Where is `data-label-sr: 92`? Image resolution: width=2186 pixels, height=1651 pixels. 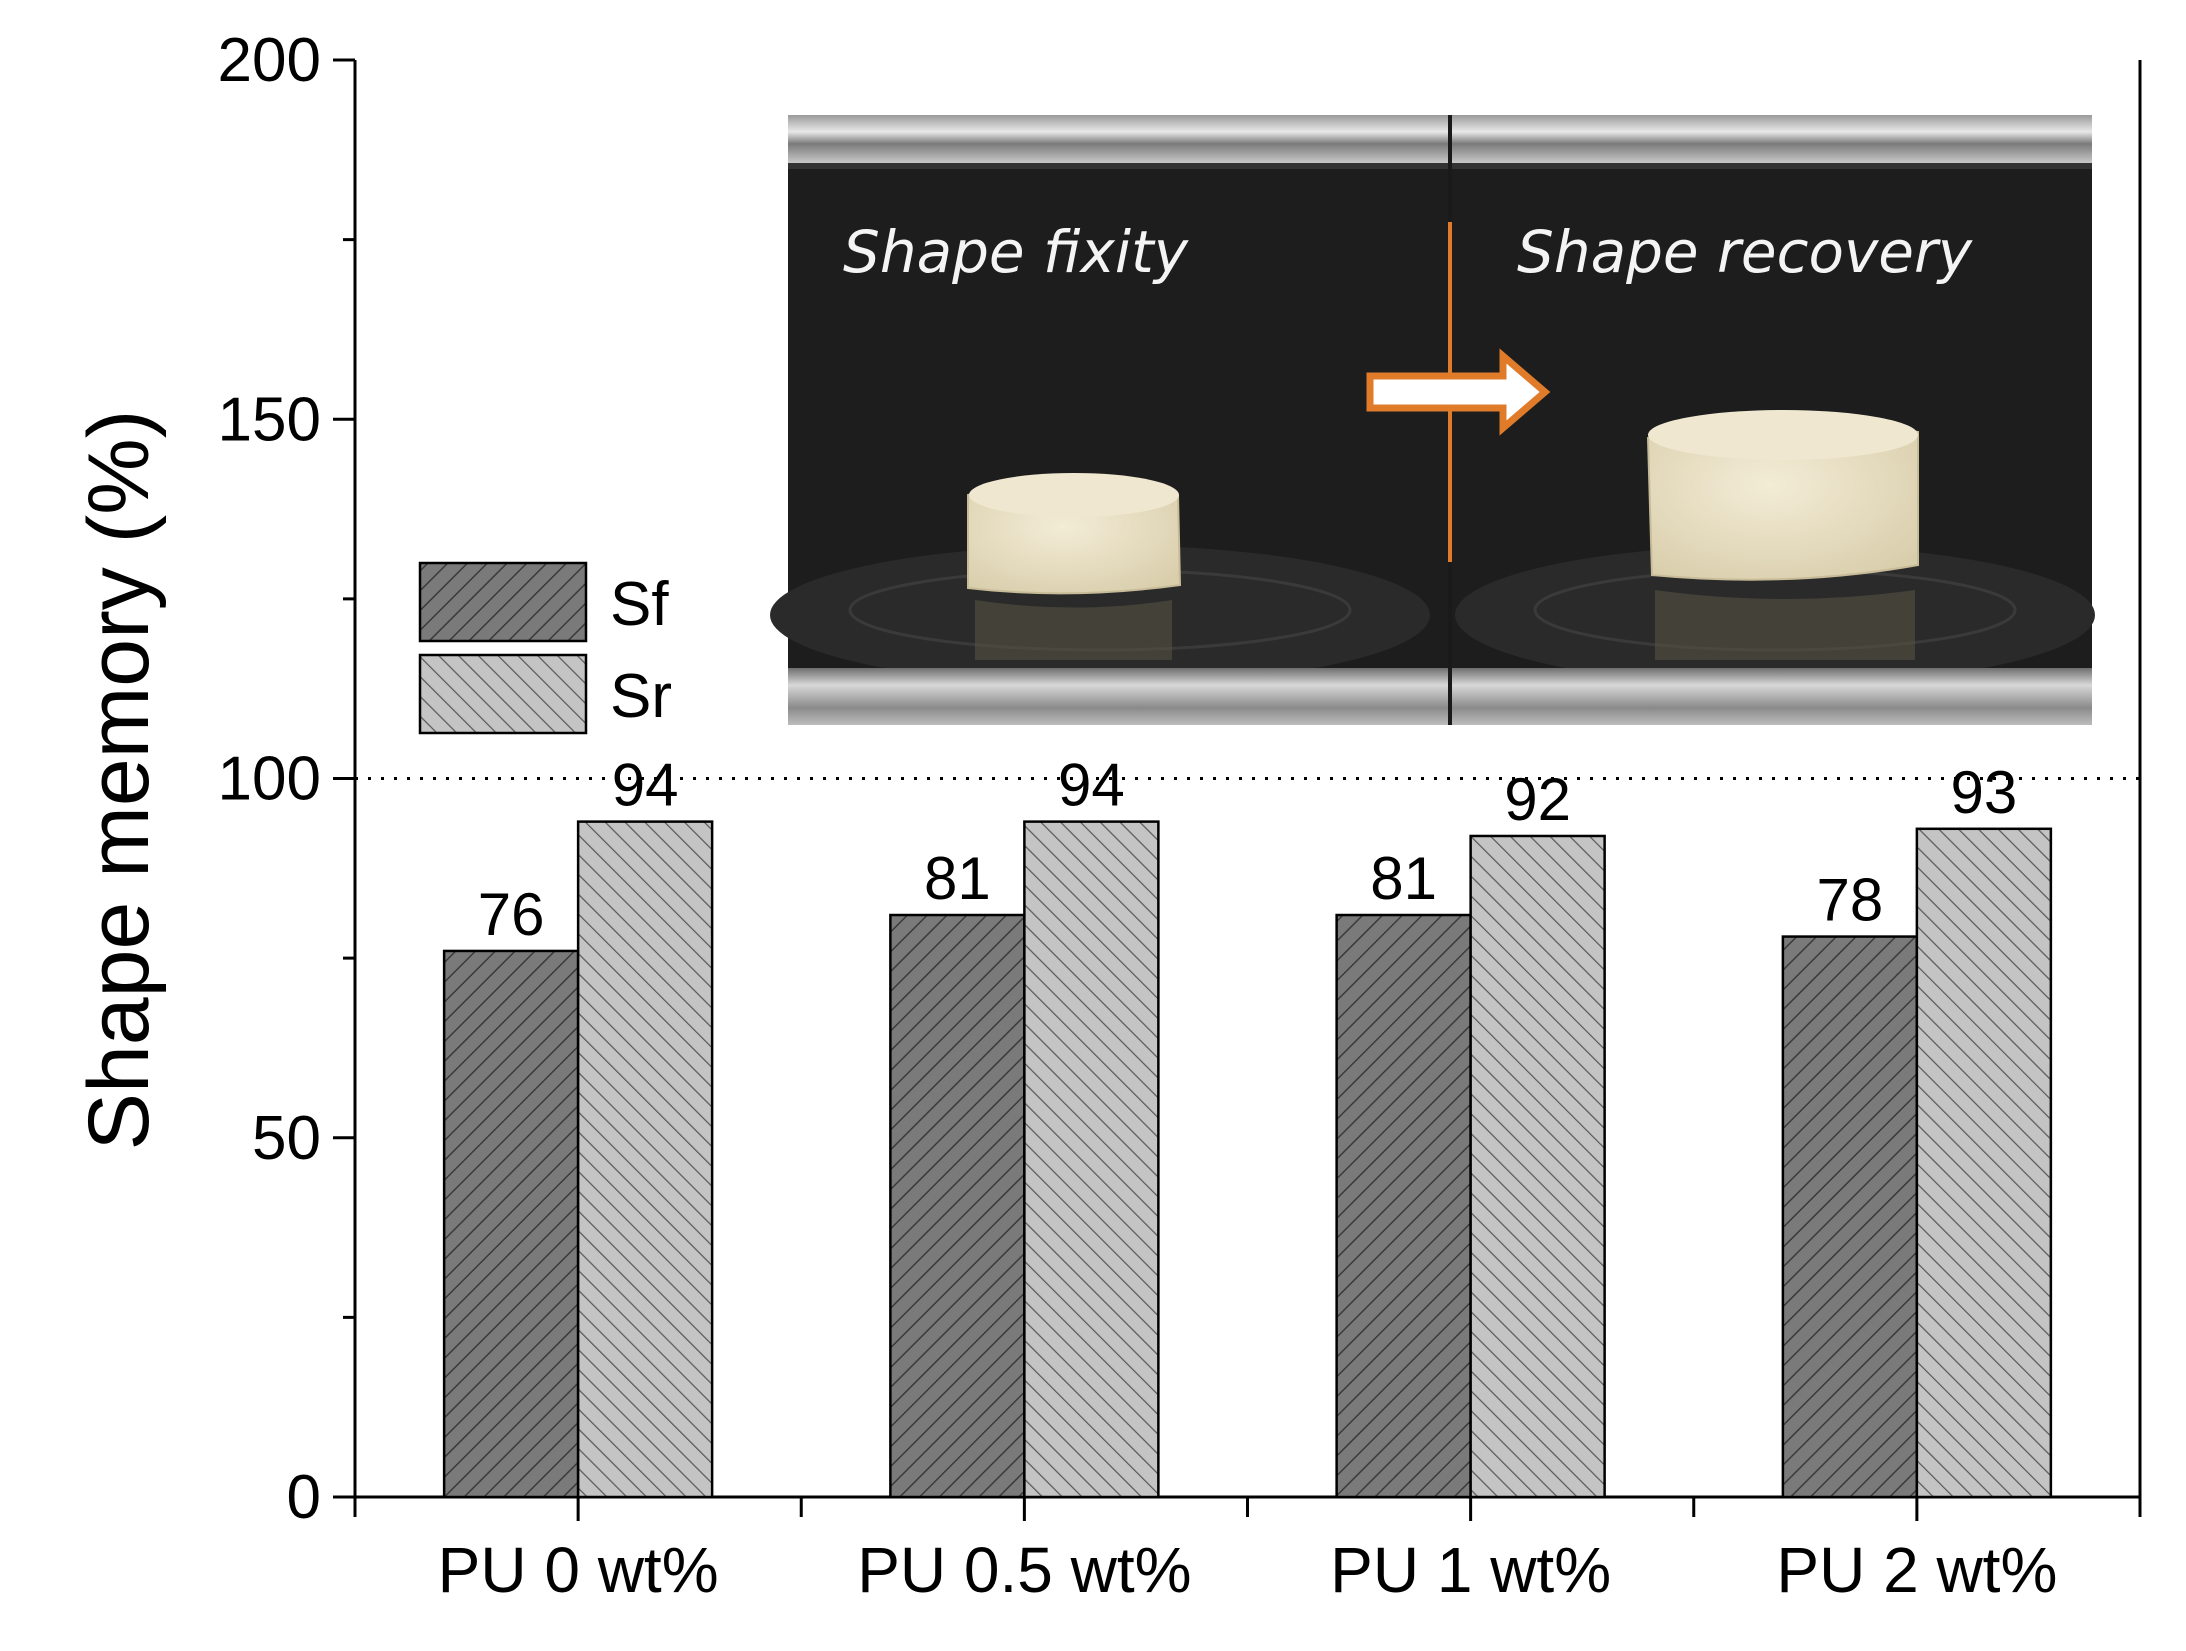 data-label-sr: 92 is located at coordinates (1537, 799).